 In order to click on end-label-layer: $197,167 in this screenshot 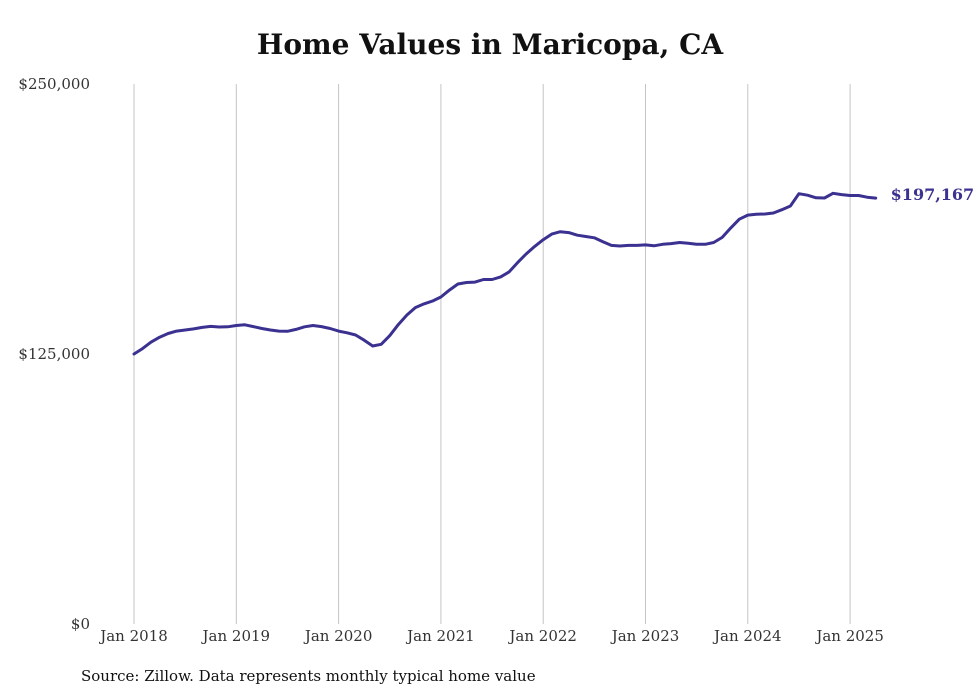, I will do `click(933, 194)`.